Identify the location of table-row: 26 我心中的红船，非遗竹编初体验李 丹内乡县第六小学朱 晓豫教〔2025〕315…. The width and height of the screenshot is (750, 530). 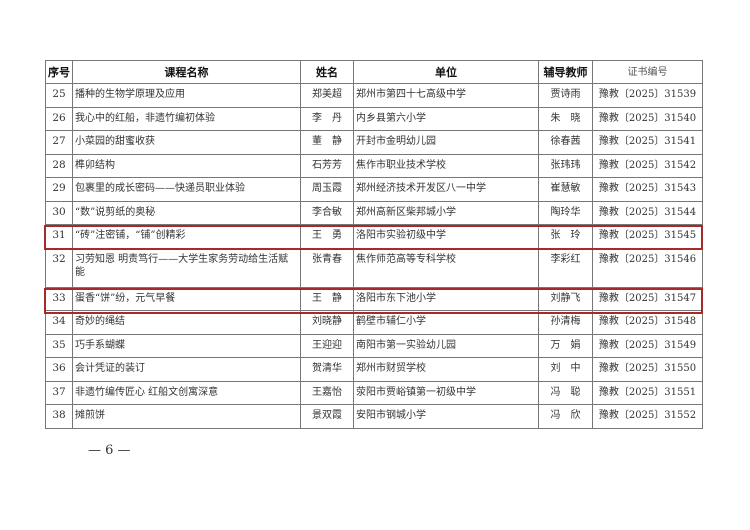
(374, 118).